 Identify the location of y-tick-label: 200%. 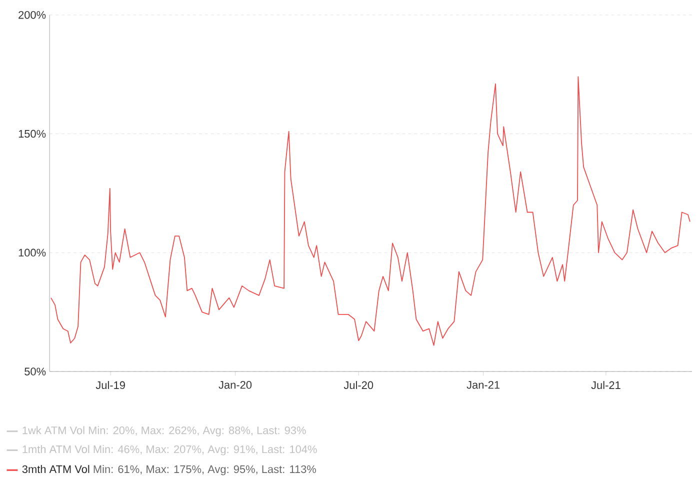
(32, 15).